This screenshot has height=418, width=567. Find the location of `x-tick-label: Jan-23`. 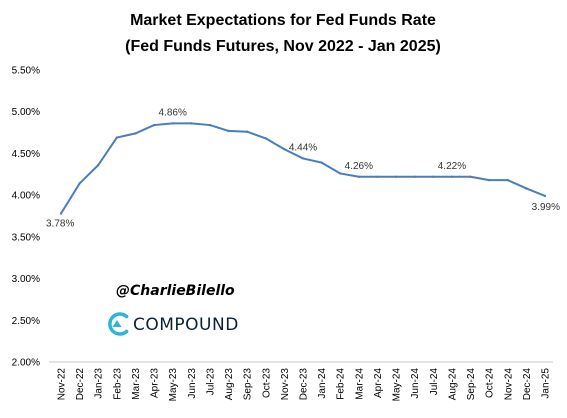

x-tick-label: Jan-23 is located at coordinates (99, 383).